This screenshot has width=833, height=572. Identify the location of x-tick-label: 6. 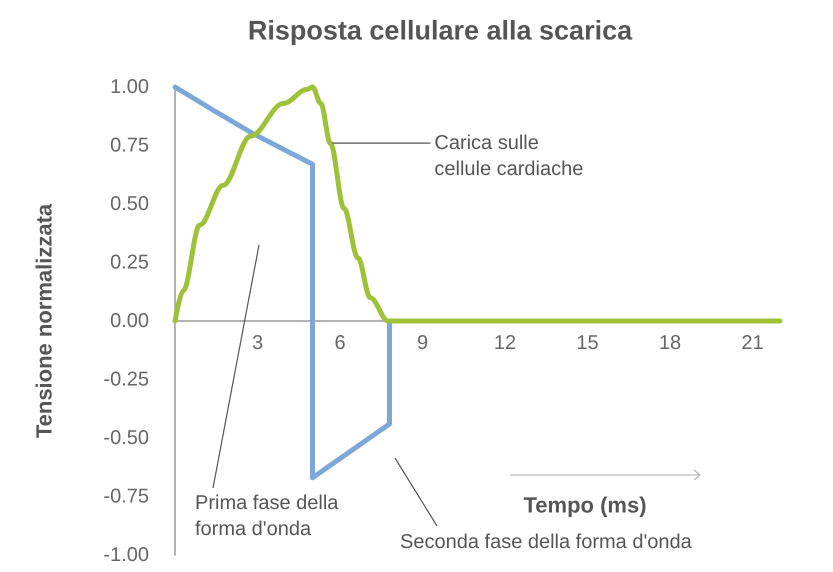
(340, 343).